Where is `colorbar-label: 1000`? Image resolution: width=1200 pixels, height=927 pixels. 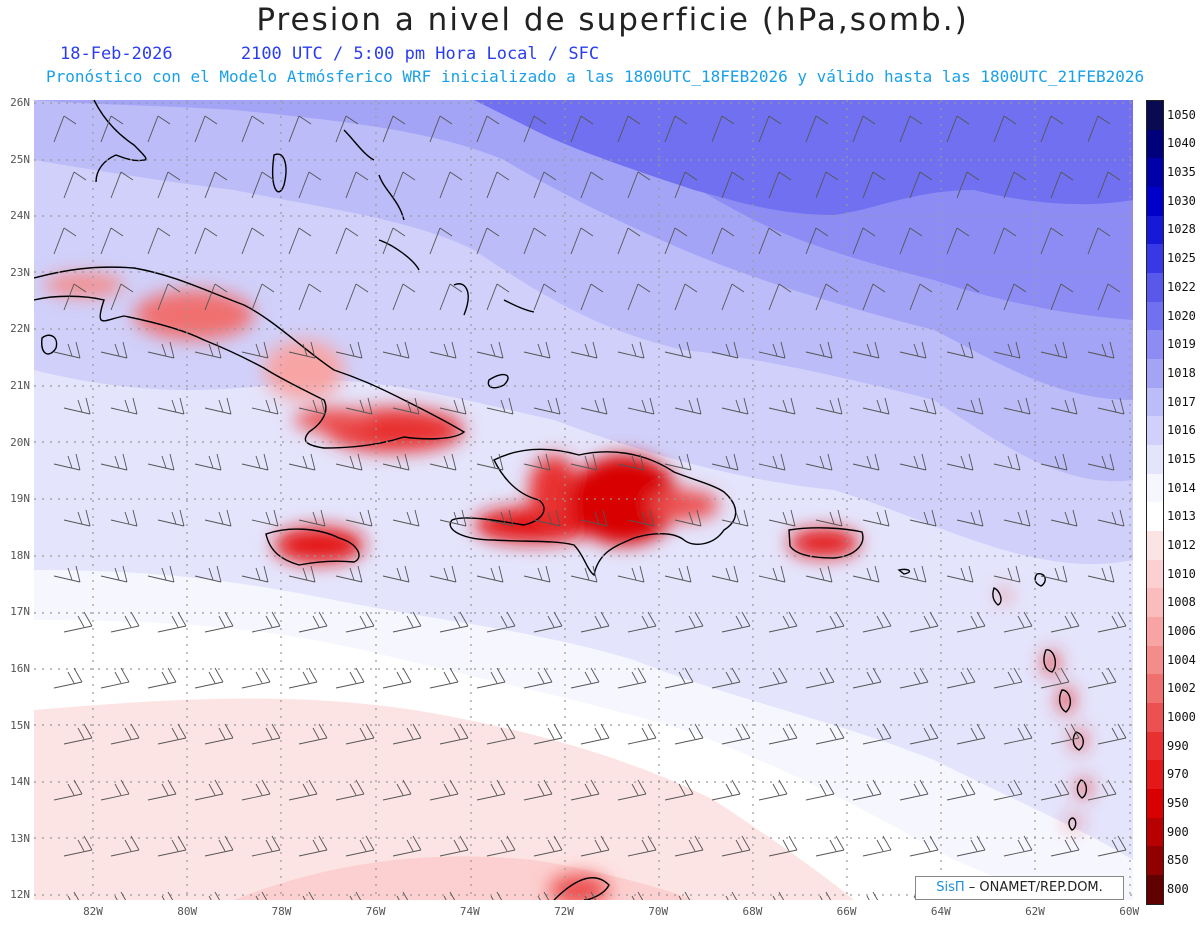 colorbar-label: 1000 is located at coordinates (1181, 717).